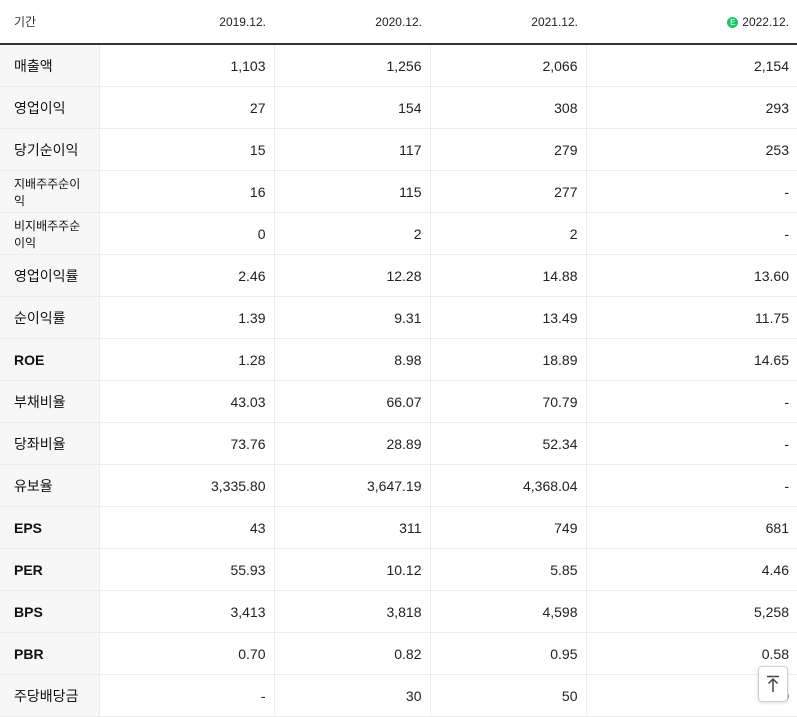 The height and width of the screenshot is (717, 797). Describe the element at coordinates (733, 22) in the screenshot. I see `estimate-icon: E` at that location.